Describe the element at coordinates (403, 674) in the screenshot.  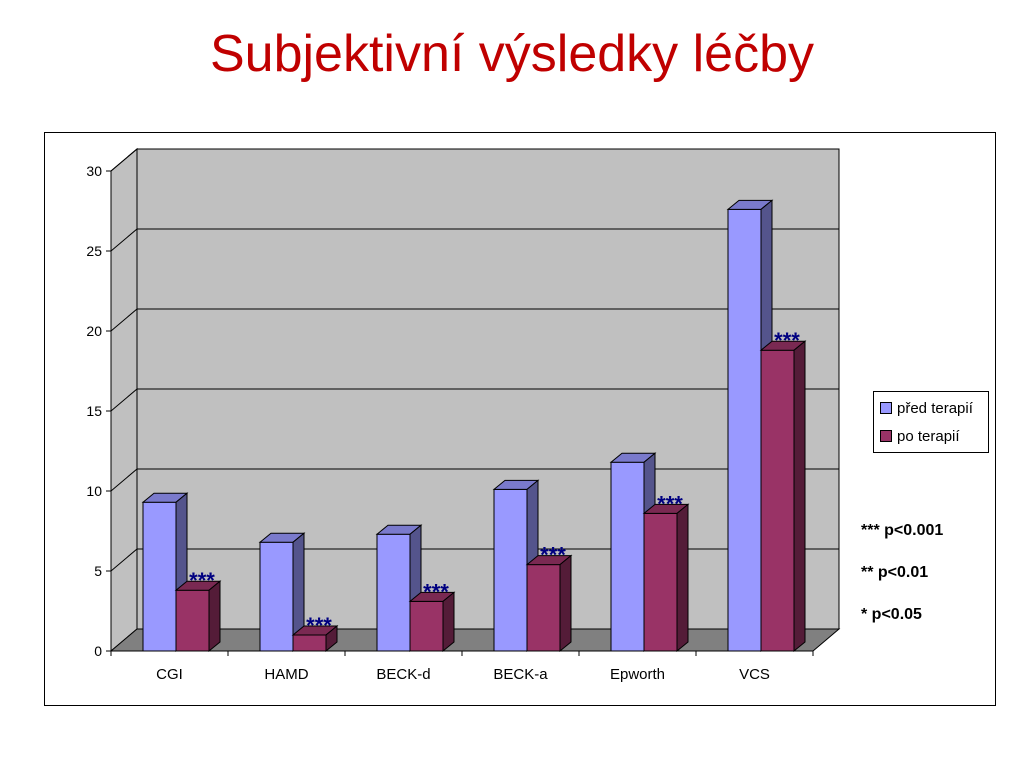
I see `x-tick-label: BECK-d` at that location.